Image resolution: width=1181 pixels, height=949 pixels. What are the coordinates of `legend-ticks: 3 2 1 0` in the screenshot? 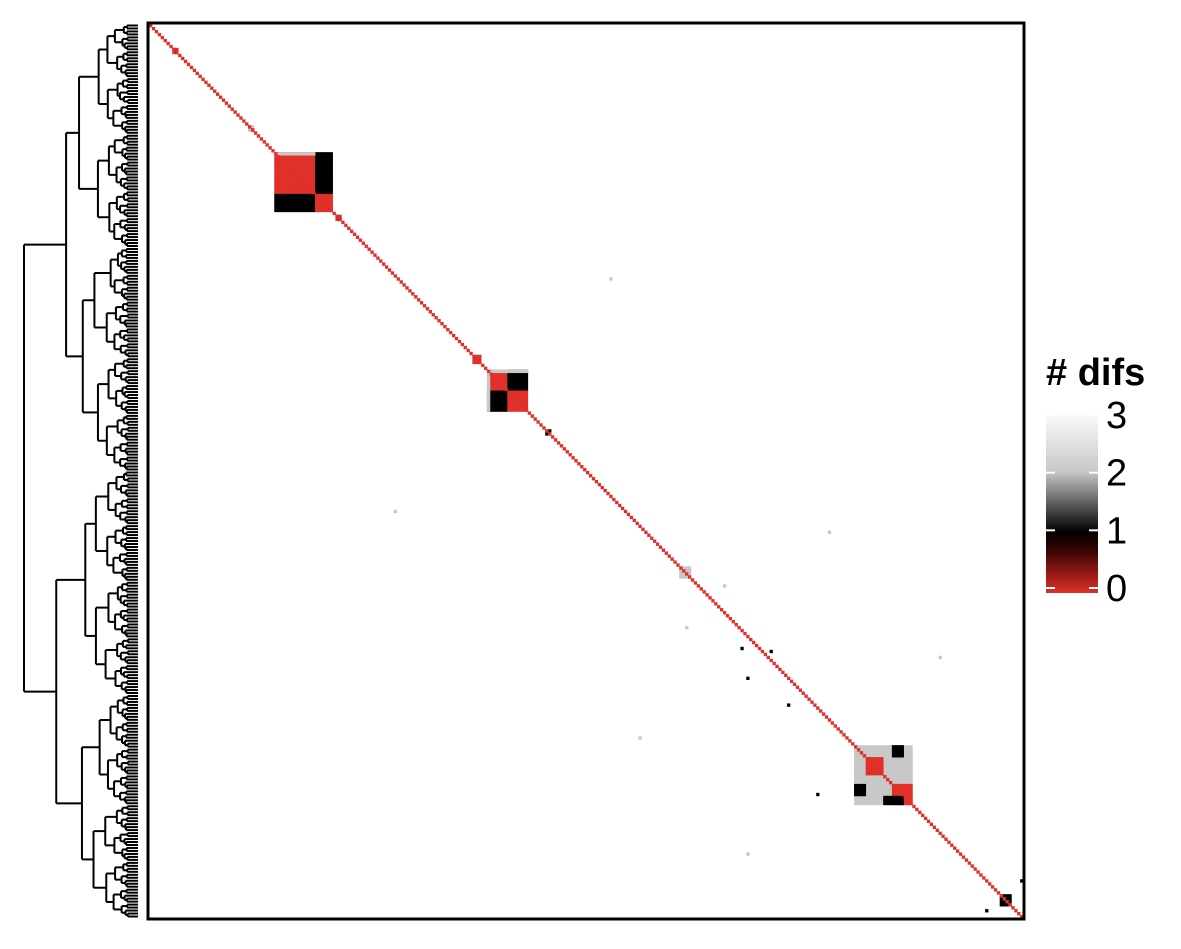 It's located at (1086, 502).